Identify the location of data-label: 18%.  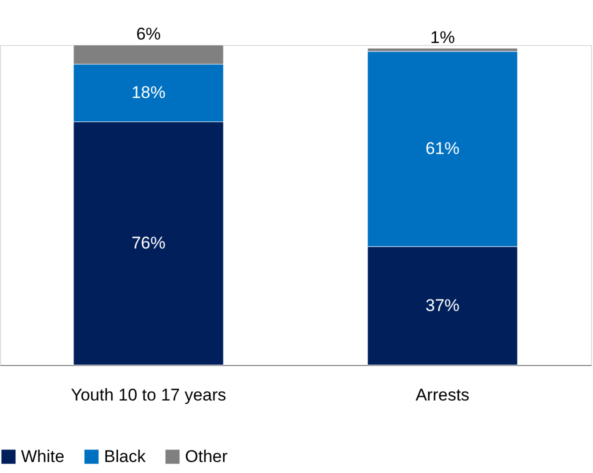
(148, 92).